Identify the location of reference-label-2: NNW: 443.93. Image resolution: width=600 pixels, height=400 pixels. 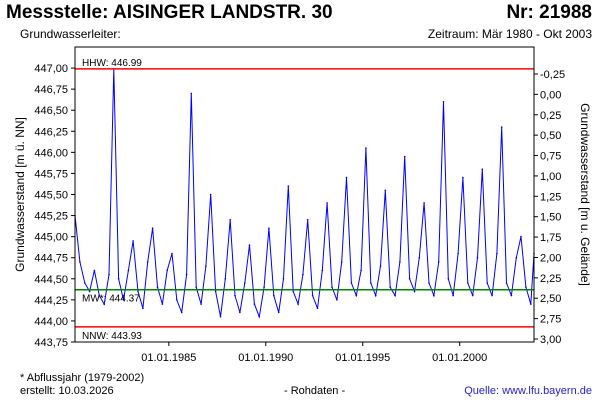
(112, 336).